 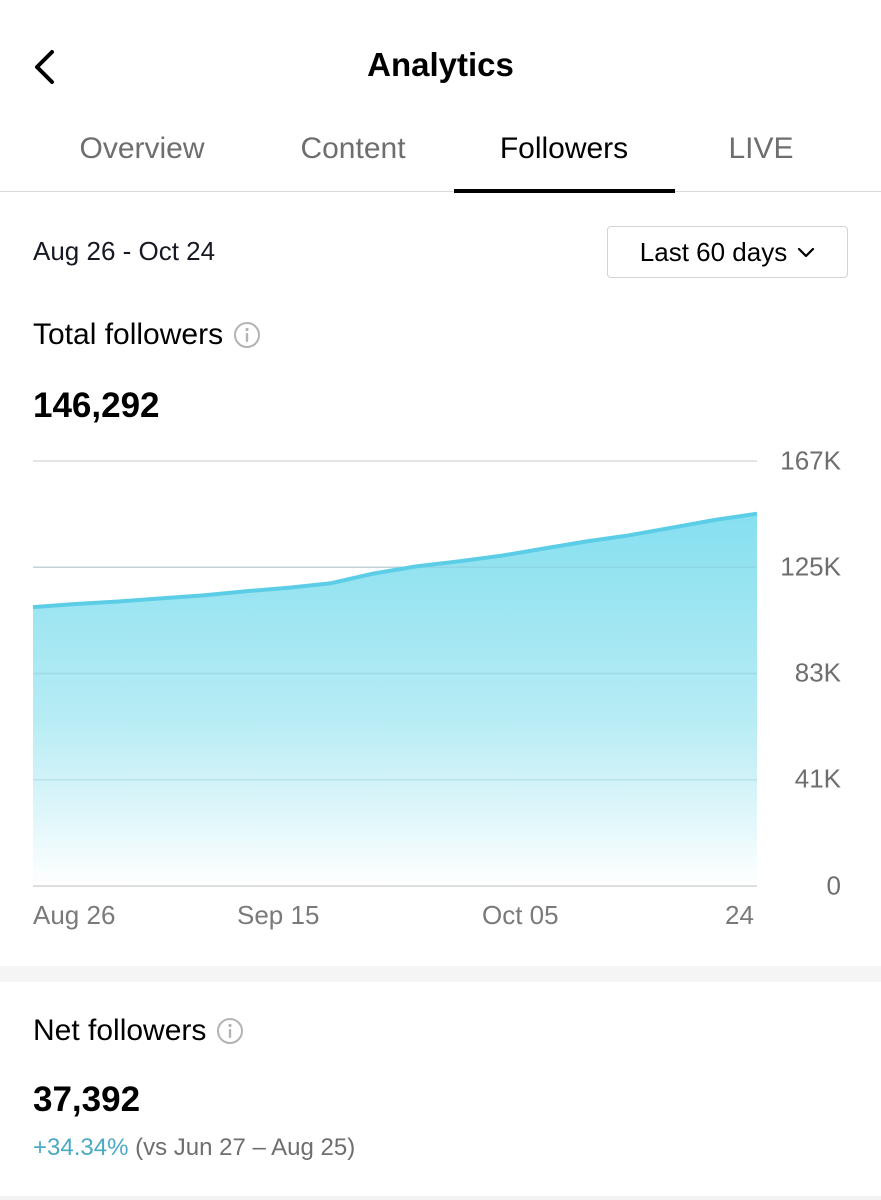 What do you see at coordinates (245, 1147) in the screenshot?
I see `comparison-period: (vs Jun 27 – Aug 25)` at bounding box center [245, 1147].